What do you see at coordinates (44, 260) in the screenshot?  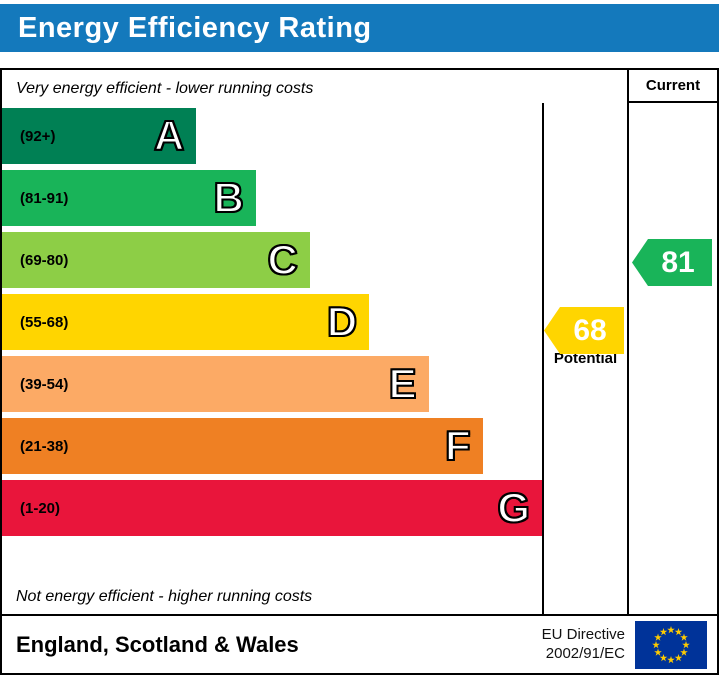 I see `band-range-label: (69-80)` at bounding box center [44, 260].